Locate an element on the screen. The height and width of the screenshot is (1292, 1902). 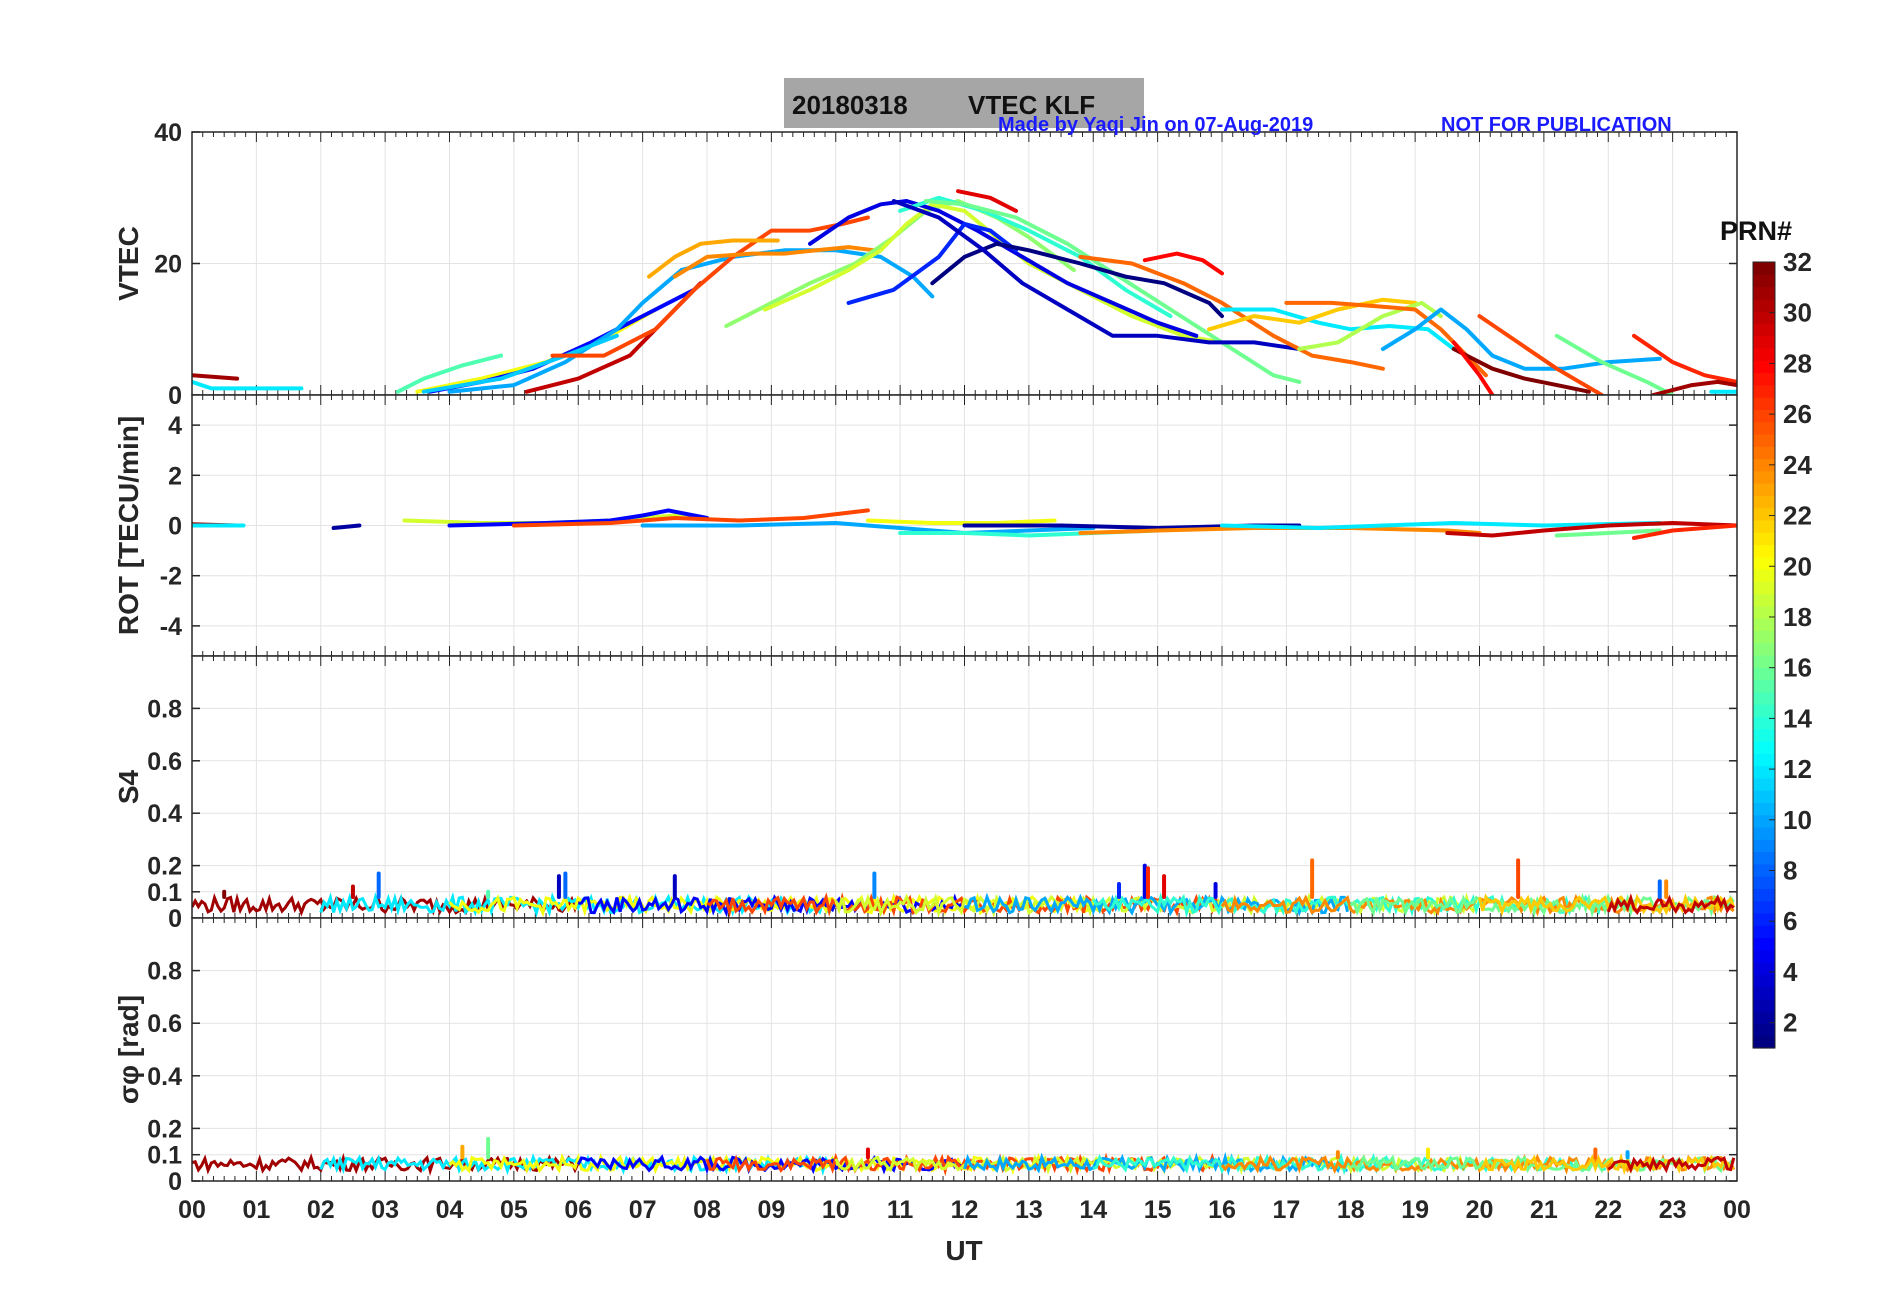
x-tick-label: 07 is located at coordinates (643, 1210).